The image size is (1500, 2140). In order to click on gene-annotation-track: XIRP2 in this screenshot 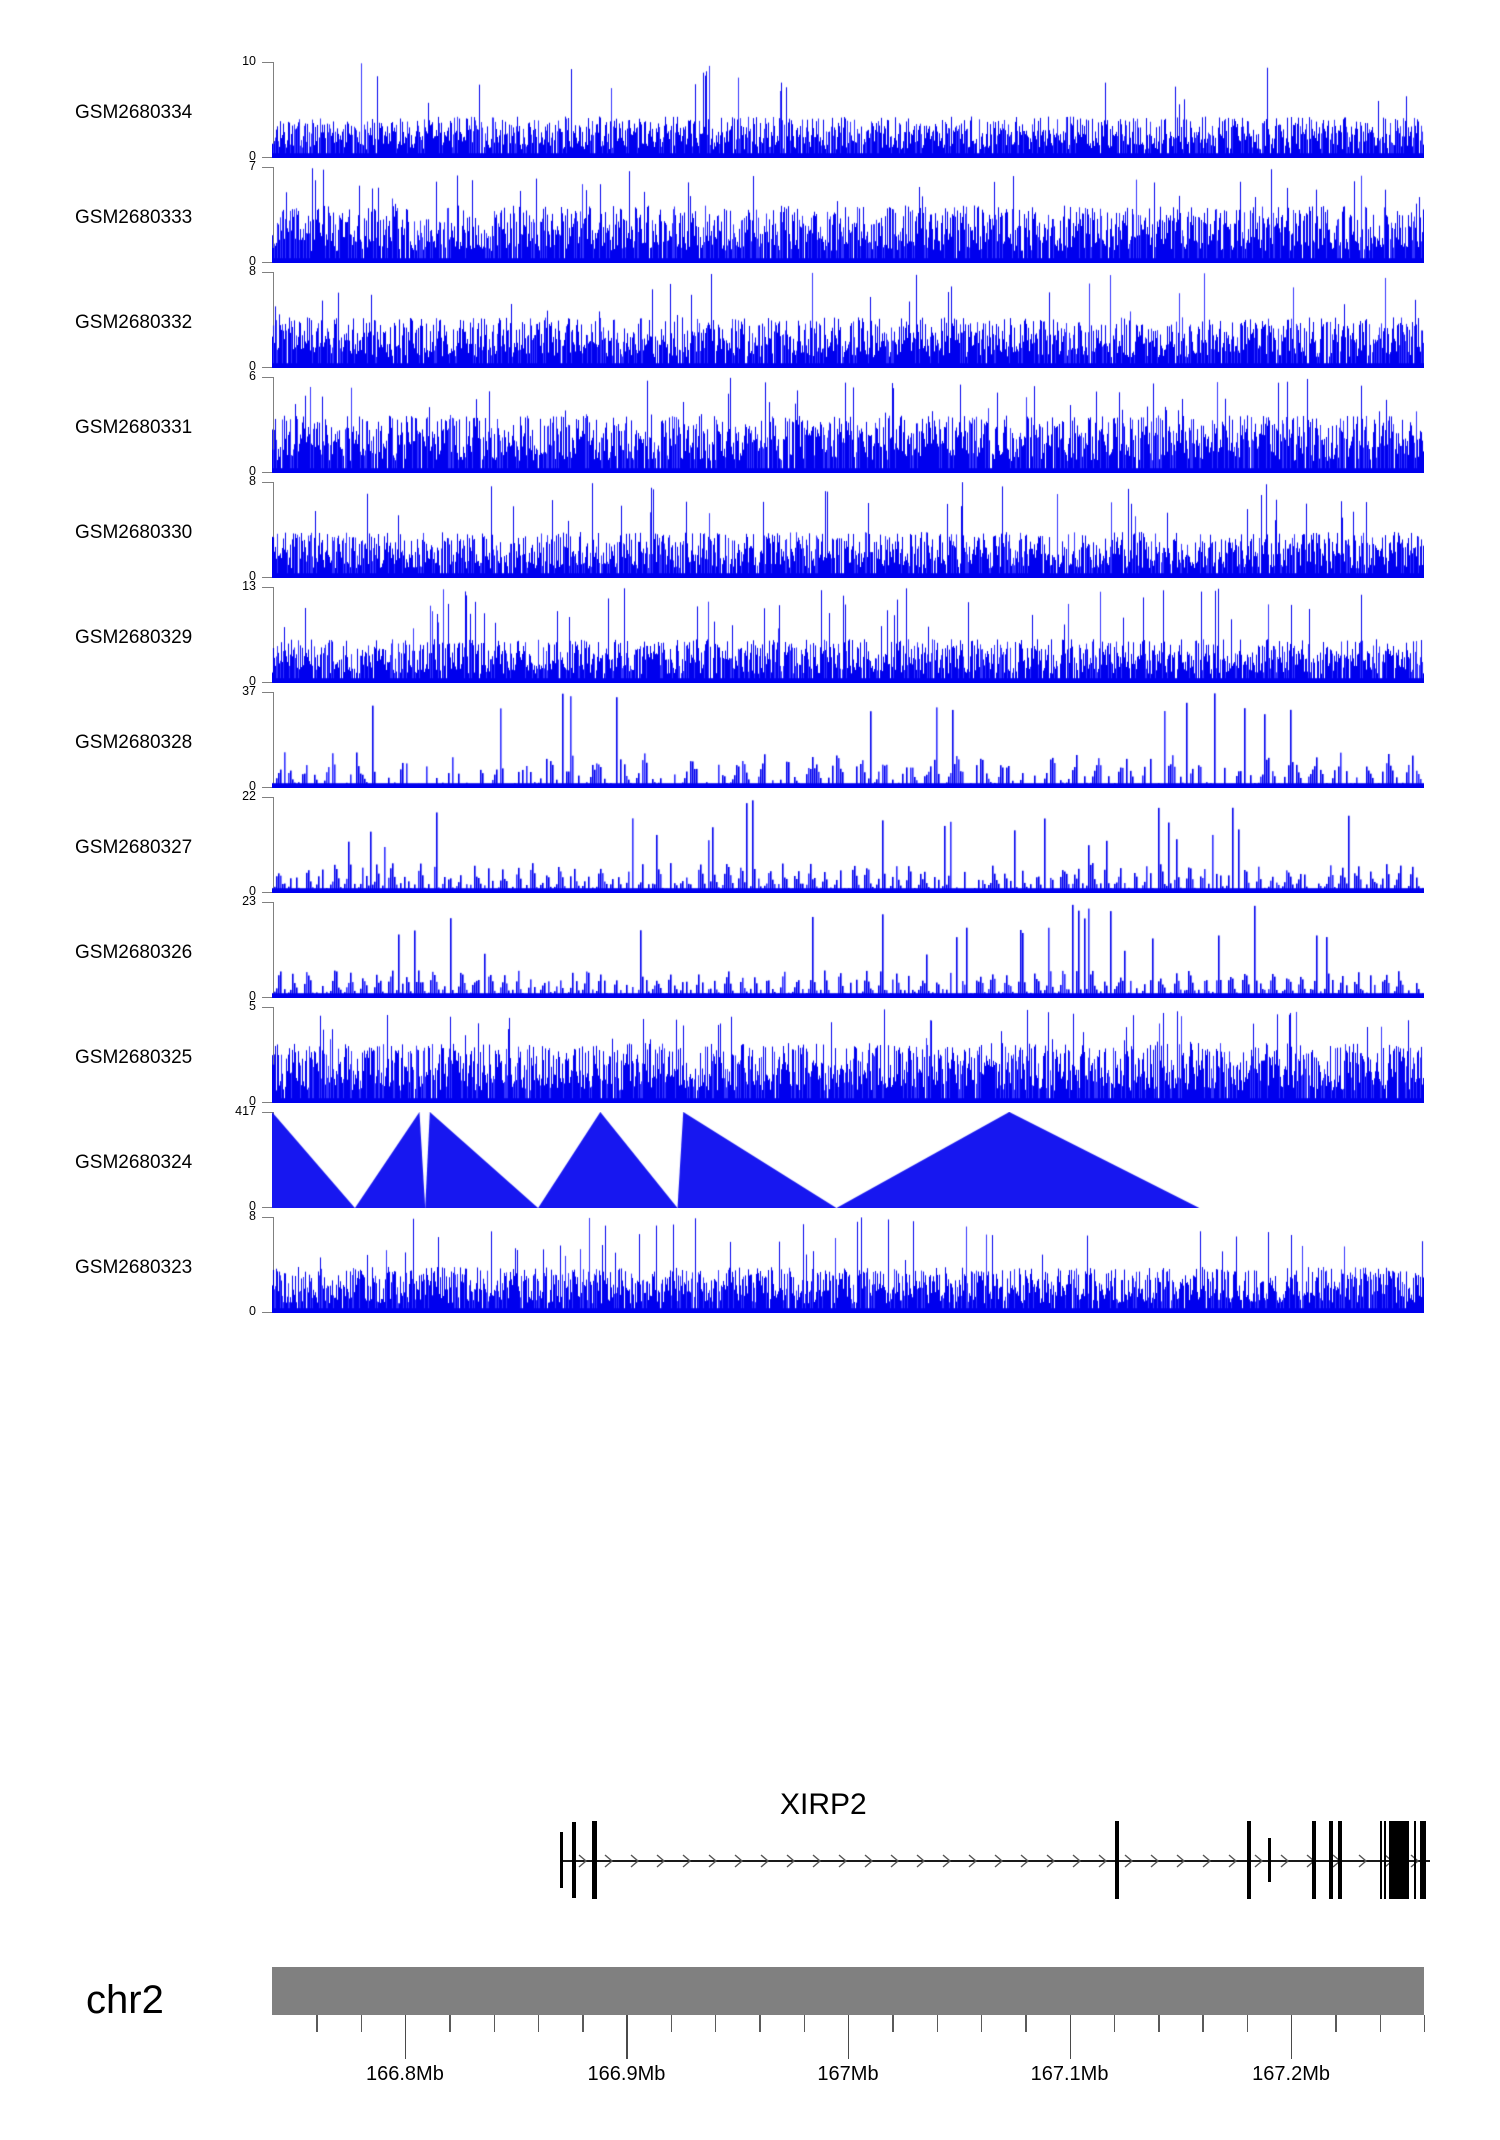, I will do `click(750, 1842)`.